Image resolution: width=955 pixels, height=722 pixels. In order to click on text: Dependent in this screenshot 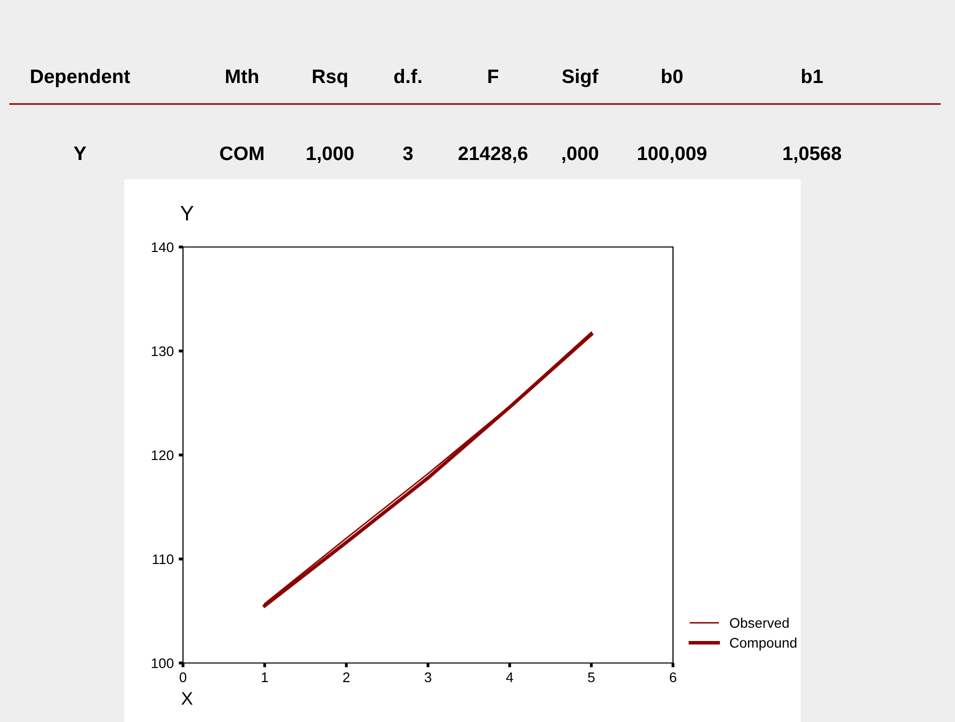, I will do `click(80, 78)`.